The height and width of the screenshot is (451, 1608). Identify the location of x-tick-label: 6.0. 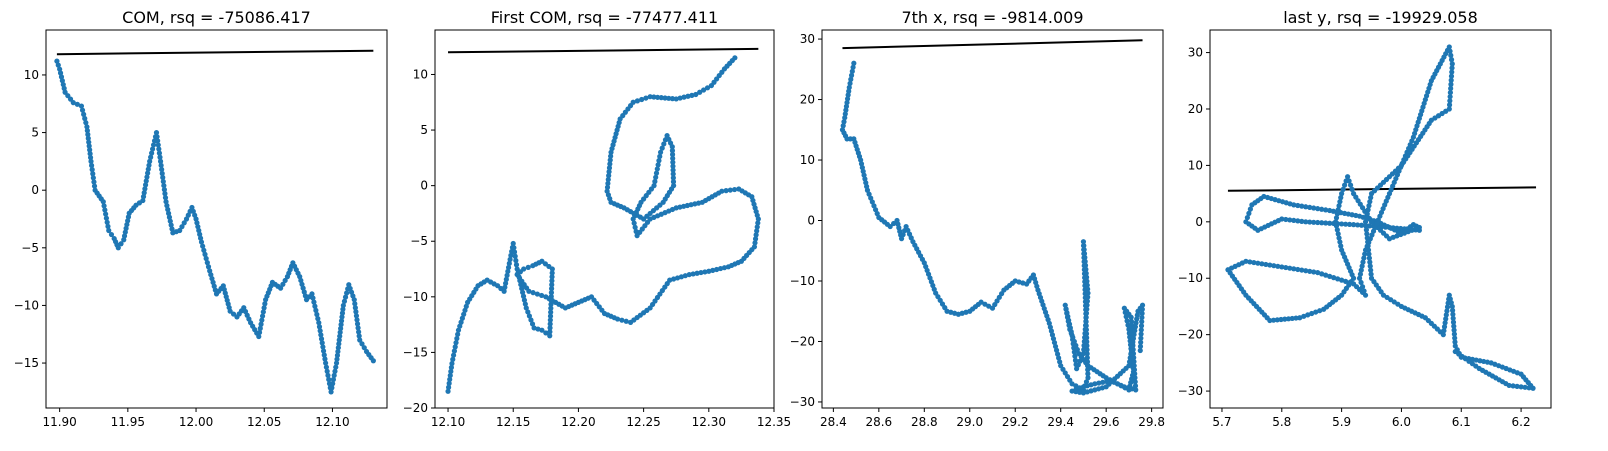
(1401, 422).